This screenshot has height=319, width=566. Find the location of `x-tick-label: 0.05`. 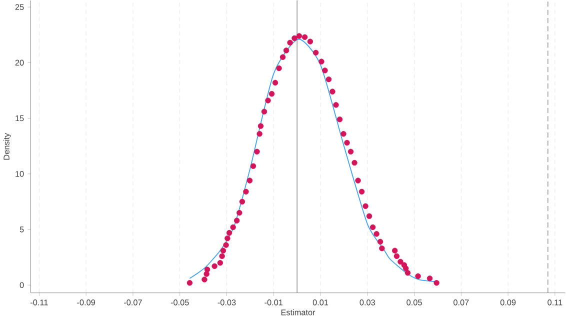

x-tick-label: 0.05 is located at coordinates (414, 303).